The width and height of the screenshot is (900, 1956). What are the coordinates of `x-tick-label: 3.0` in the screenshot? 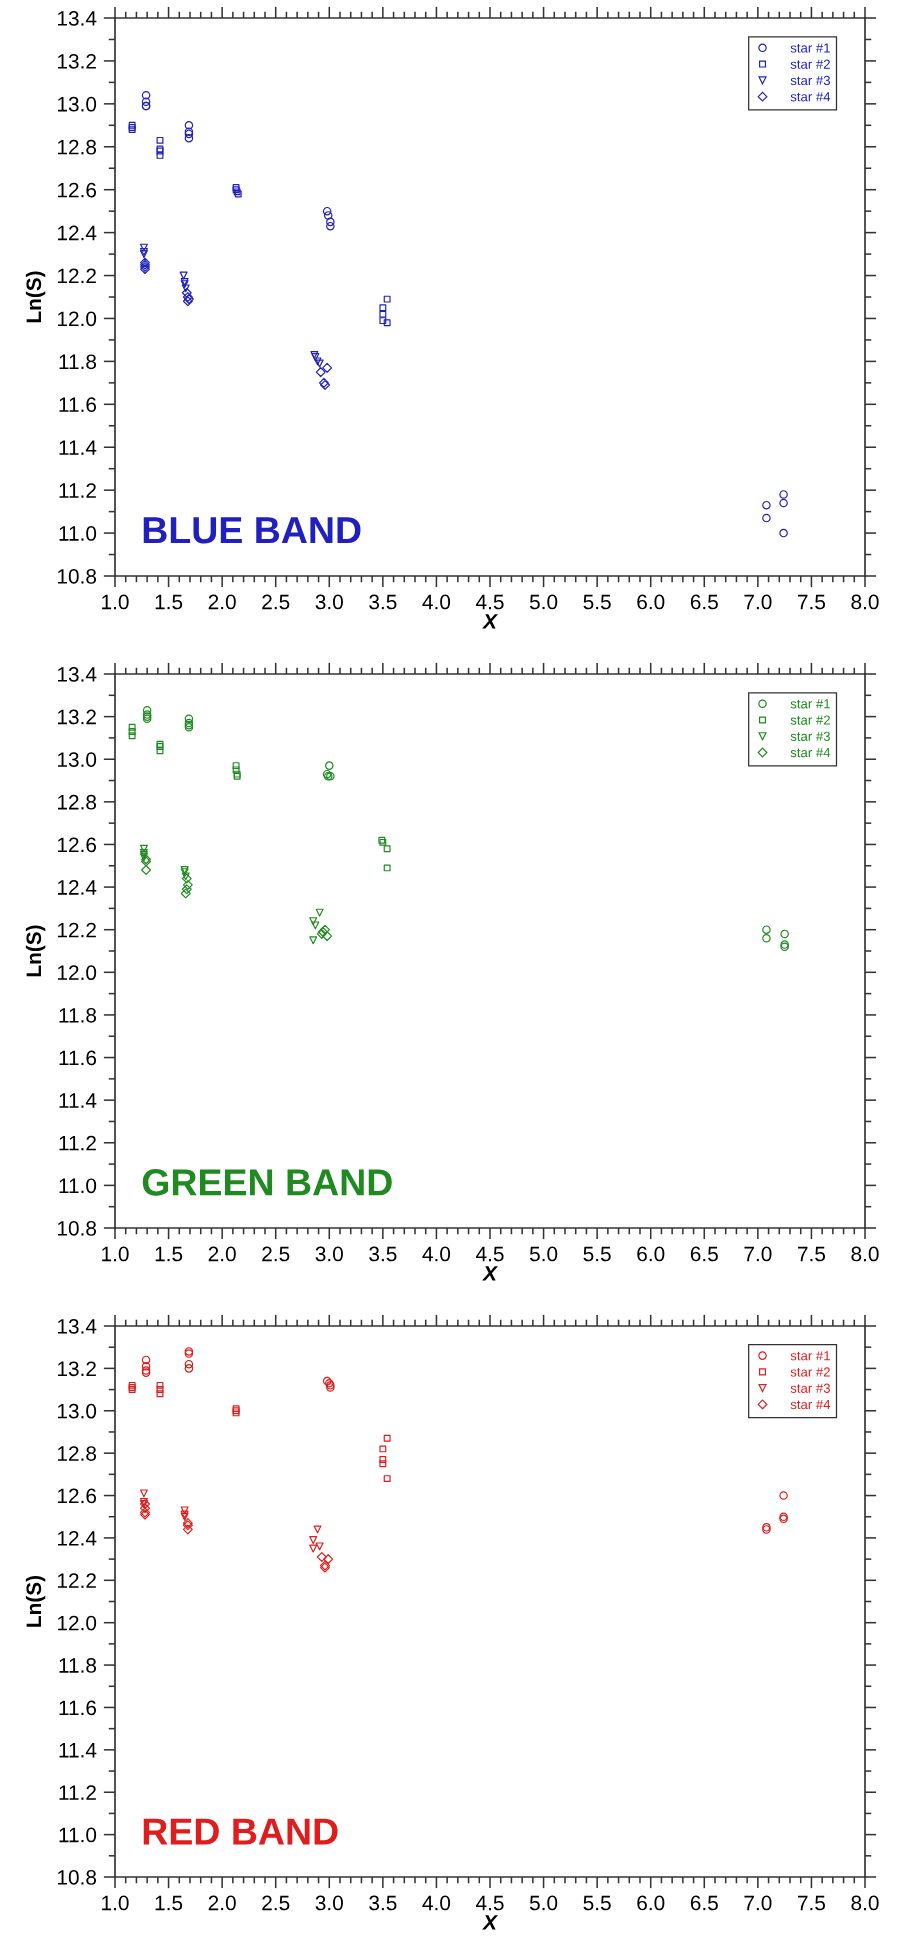 It's located at (329, 602).